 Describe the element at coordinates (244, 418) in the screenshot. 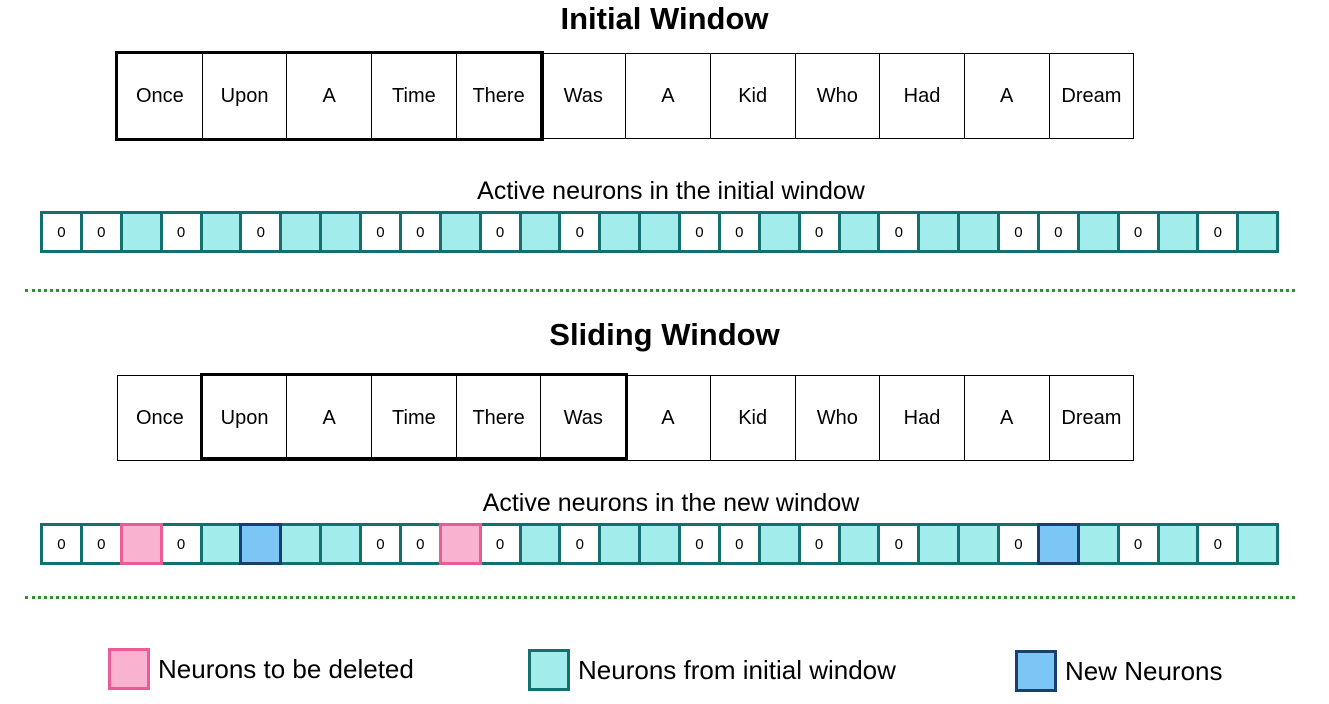

I see `sliding-word-cell: Upon` at that location.